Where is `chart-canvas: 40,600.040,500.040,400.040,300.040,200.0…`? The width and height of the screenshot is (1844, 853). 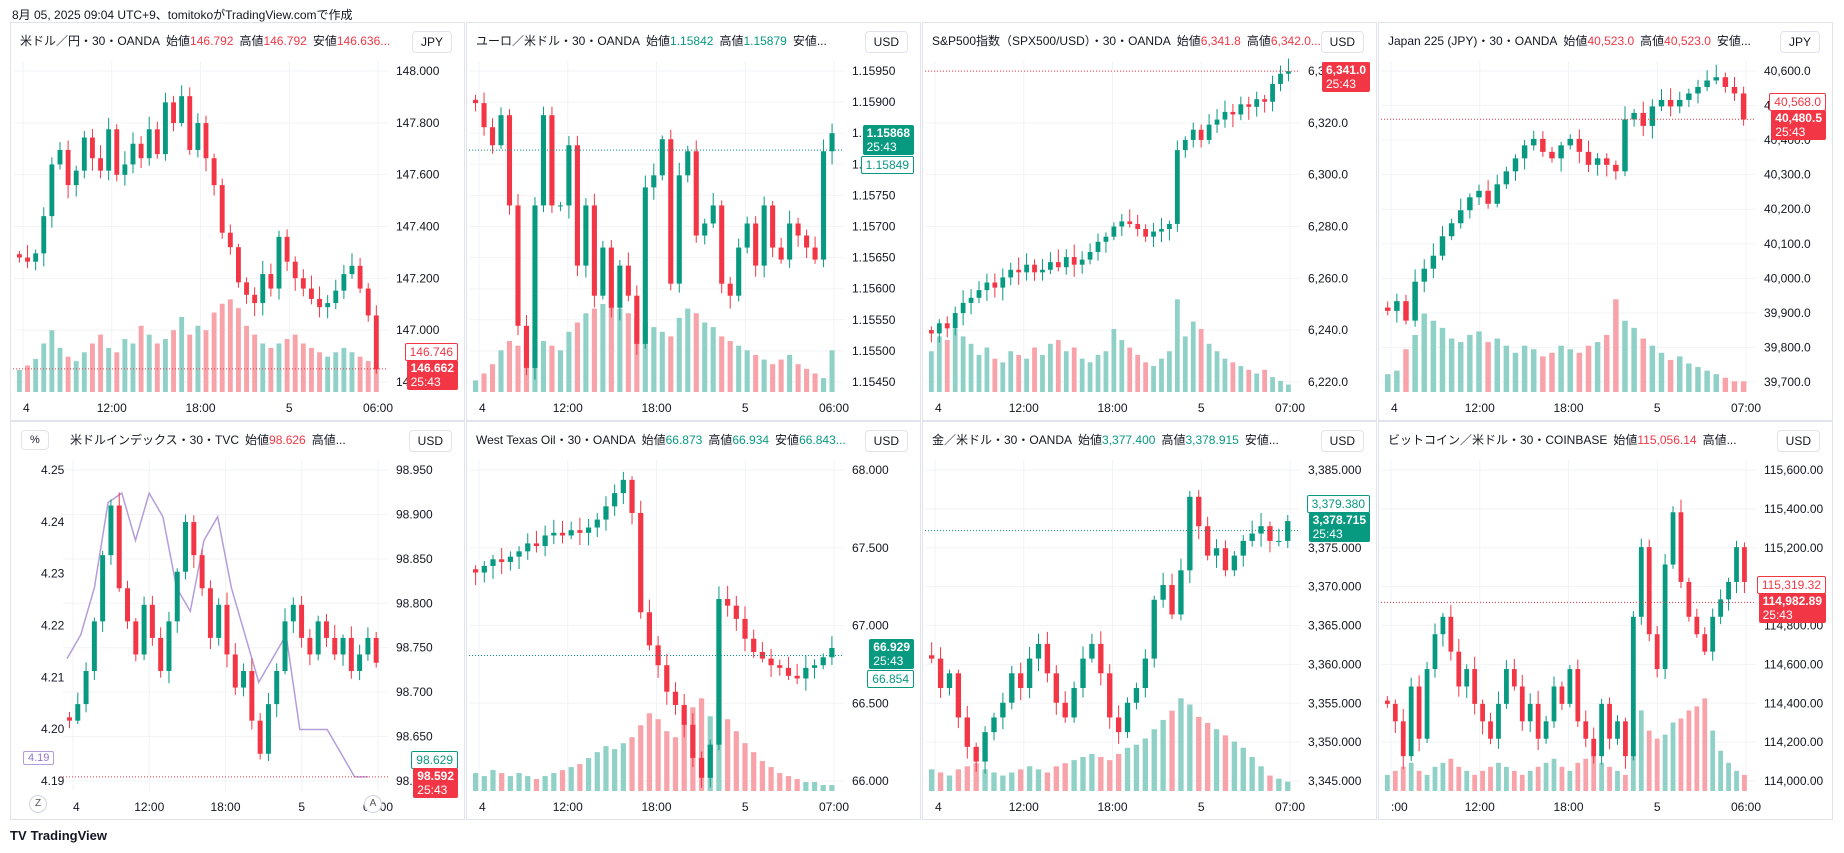
chart-canvas: 40,600.040,500.040,400.040,300.040,200.0… is located at coordinates (1606, 222).